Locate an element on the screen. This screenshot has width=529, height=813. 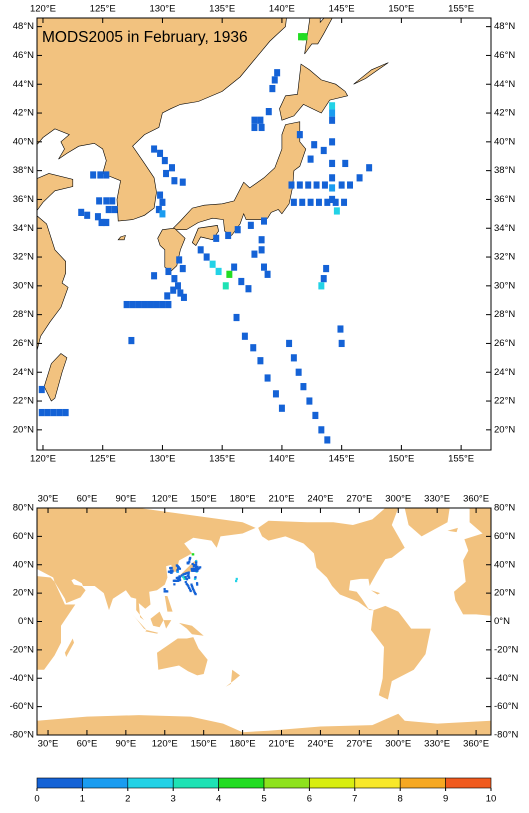
x-tick-label: 130°E is located at coordinates (162, 459).